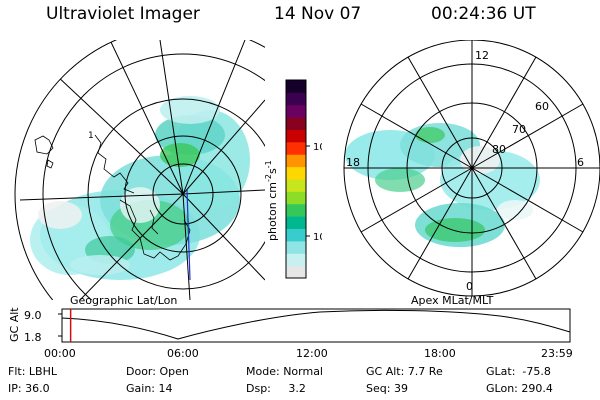  Describe the element at coordinates (174, 371) in the screenshot. I see `door-value: Open` at that location.